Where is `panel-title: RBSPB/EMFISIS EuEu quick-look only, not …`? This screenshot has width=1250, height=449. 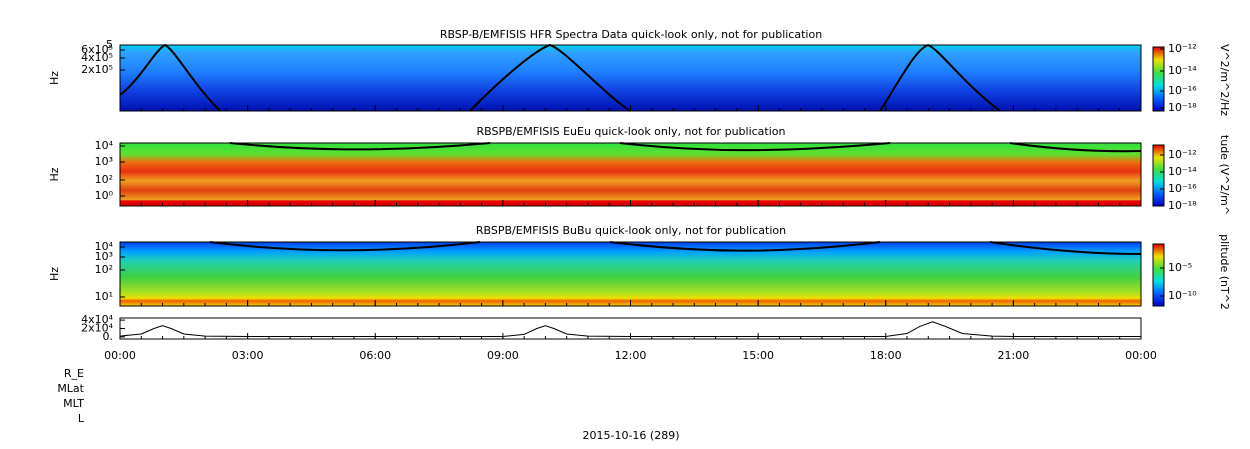 panel-title: RBSPB/EMFISIS EuEu quick-look only, not … is located at coordinates (630, 131).